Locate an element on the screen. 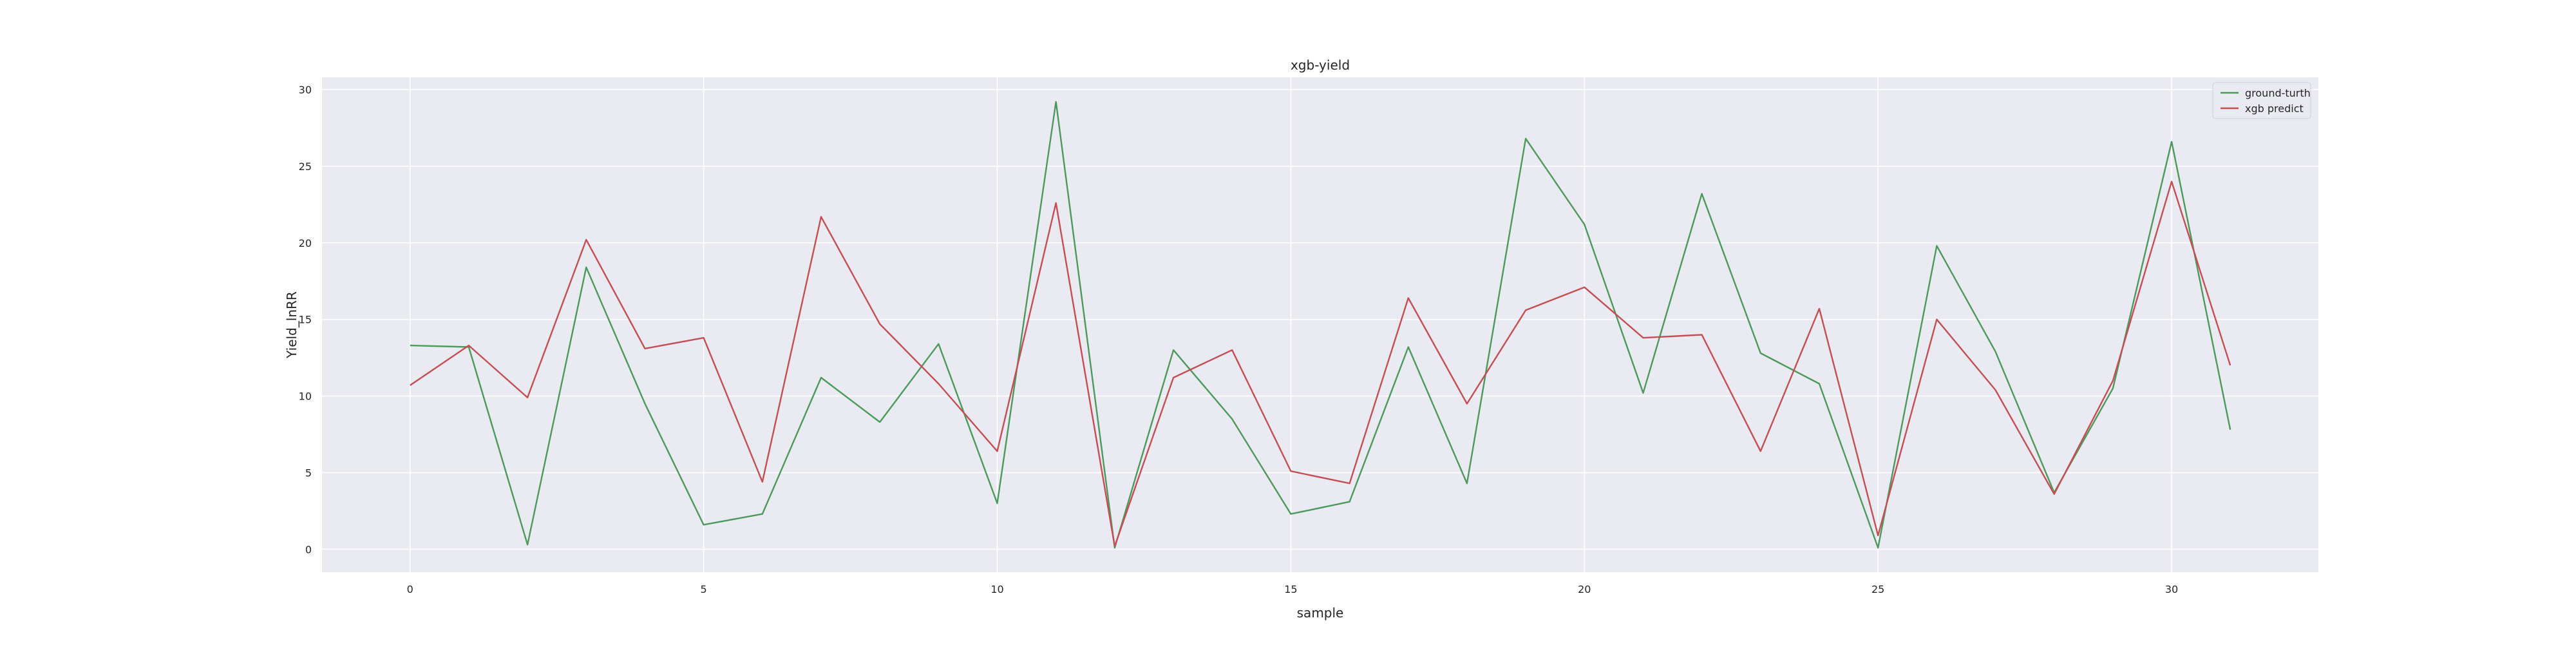 The image size is (2576, 647). y-tick-label: 20 is located at coordinates (305, 243).